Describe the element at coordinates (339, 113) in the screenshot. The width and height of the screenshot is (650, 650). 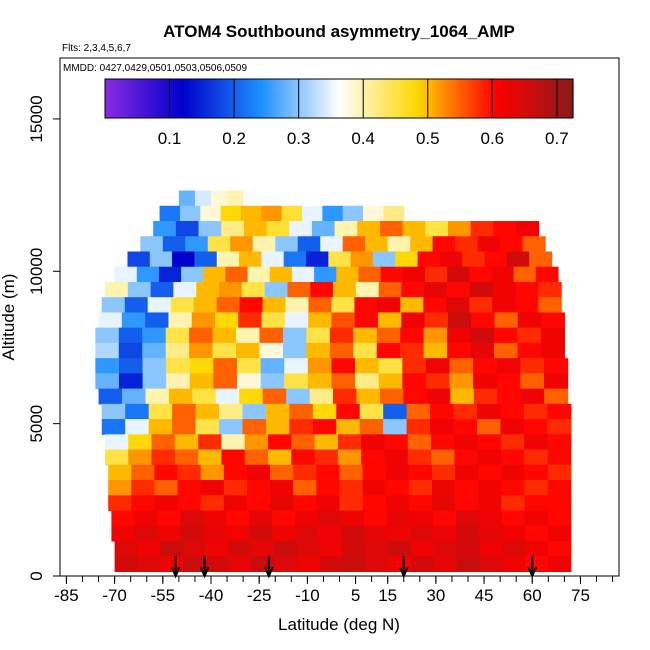
I see `colorbar: 0.1 0.2 0.3 0.4 0.5 0.6 0.7` at that location.